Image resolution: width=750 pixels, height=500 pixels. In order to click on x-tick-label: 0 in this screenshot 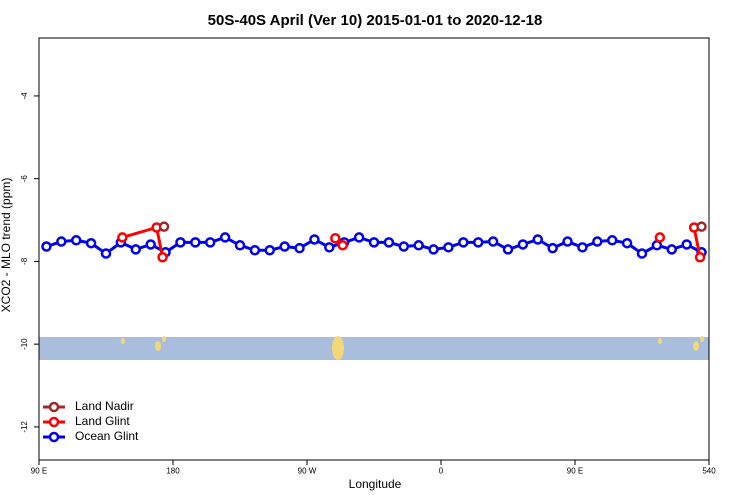, I will do `click(441, 471)`.